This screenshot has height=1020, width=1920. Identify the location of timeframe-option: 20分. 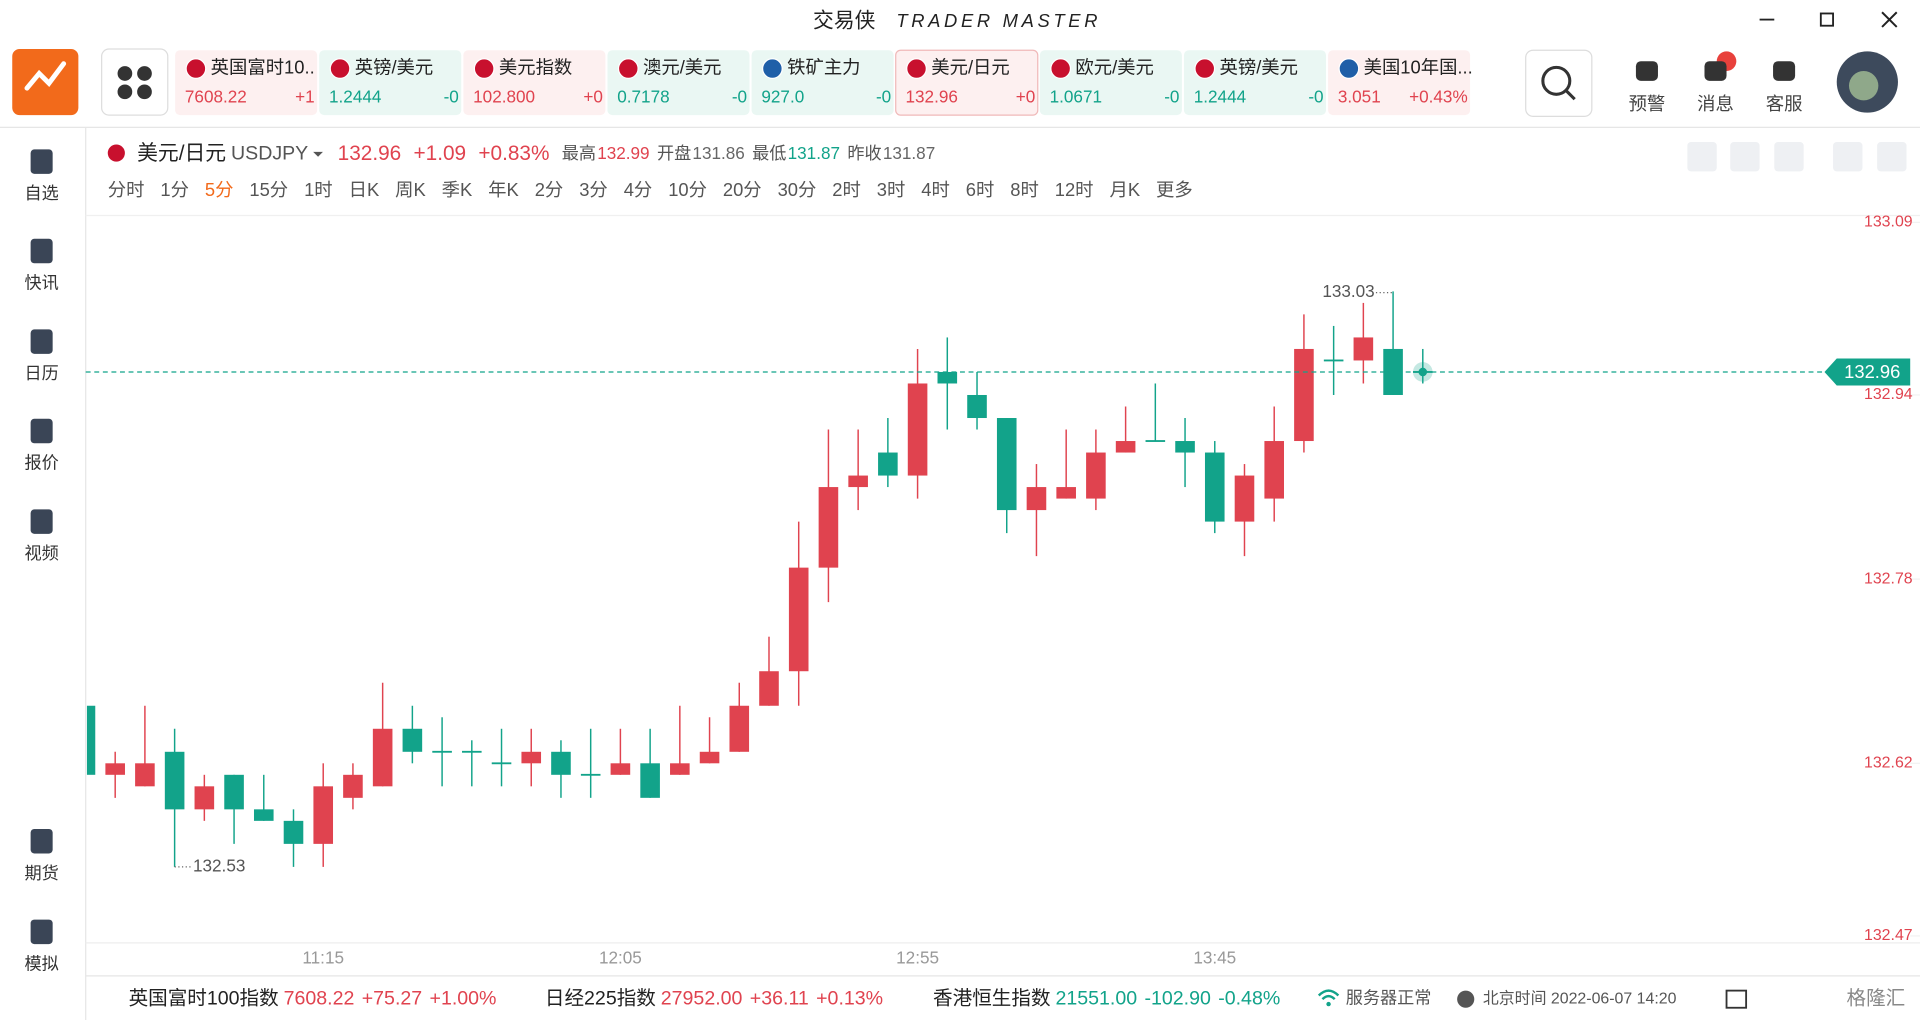
(742, 189).